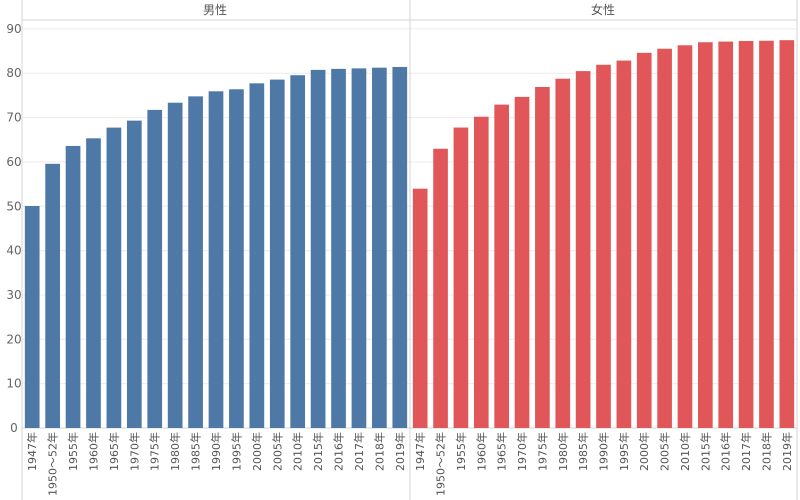 The width and height of the screenshot is (800, 500). Describe the element at coordinates (705, 451) in the screenshot. I see `x-tick-label-female-14: 2015年` at that location.